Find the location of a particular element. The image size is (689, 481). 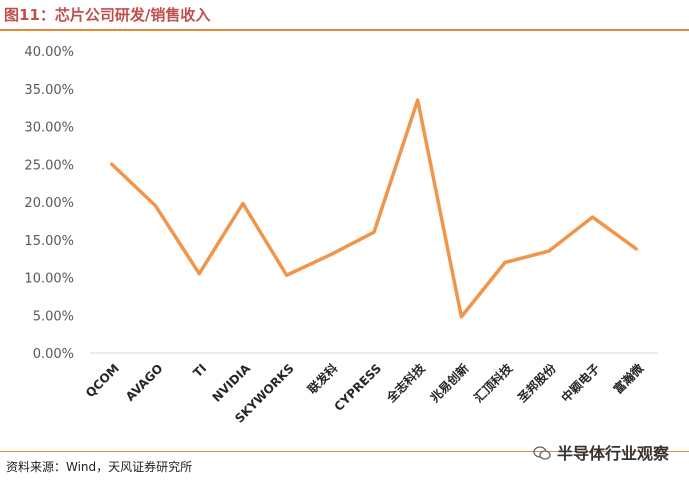

x-tick-label: 全志科技 is located at coordinates (406, 383).